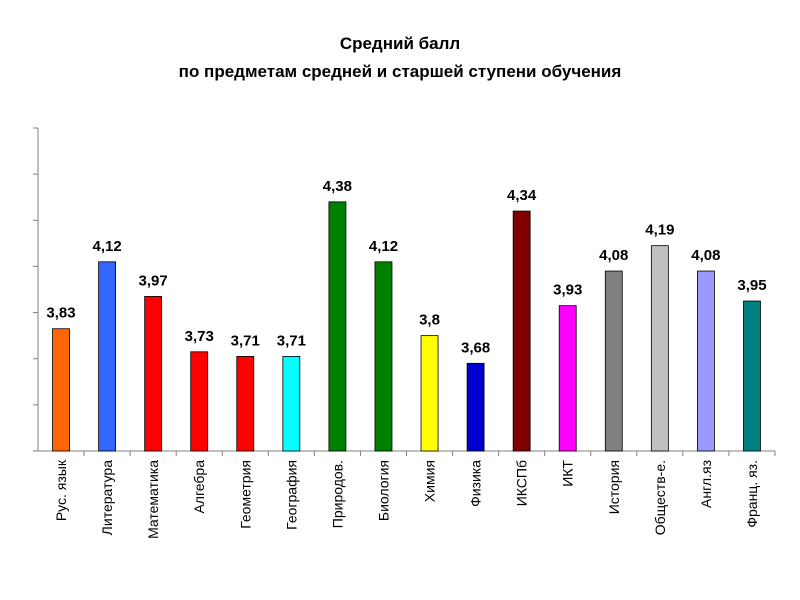  What do you see at coordinates (751, 285) in the screenshot?
I see `value-label-16: 3,95` at bounding box center [751, 285].